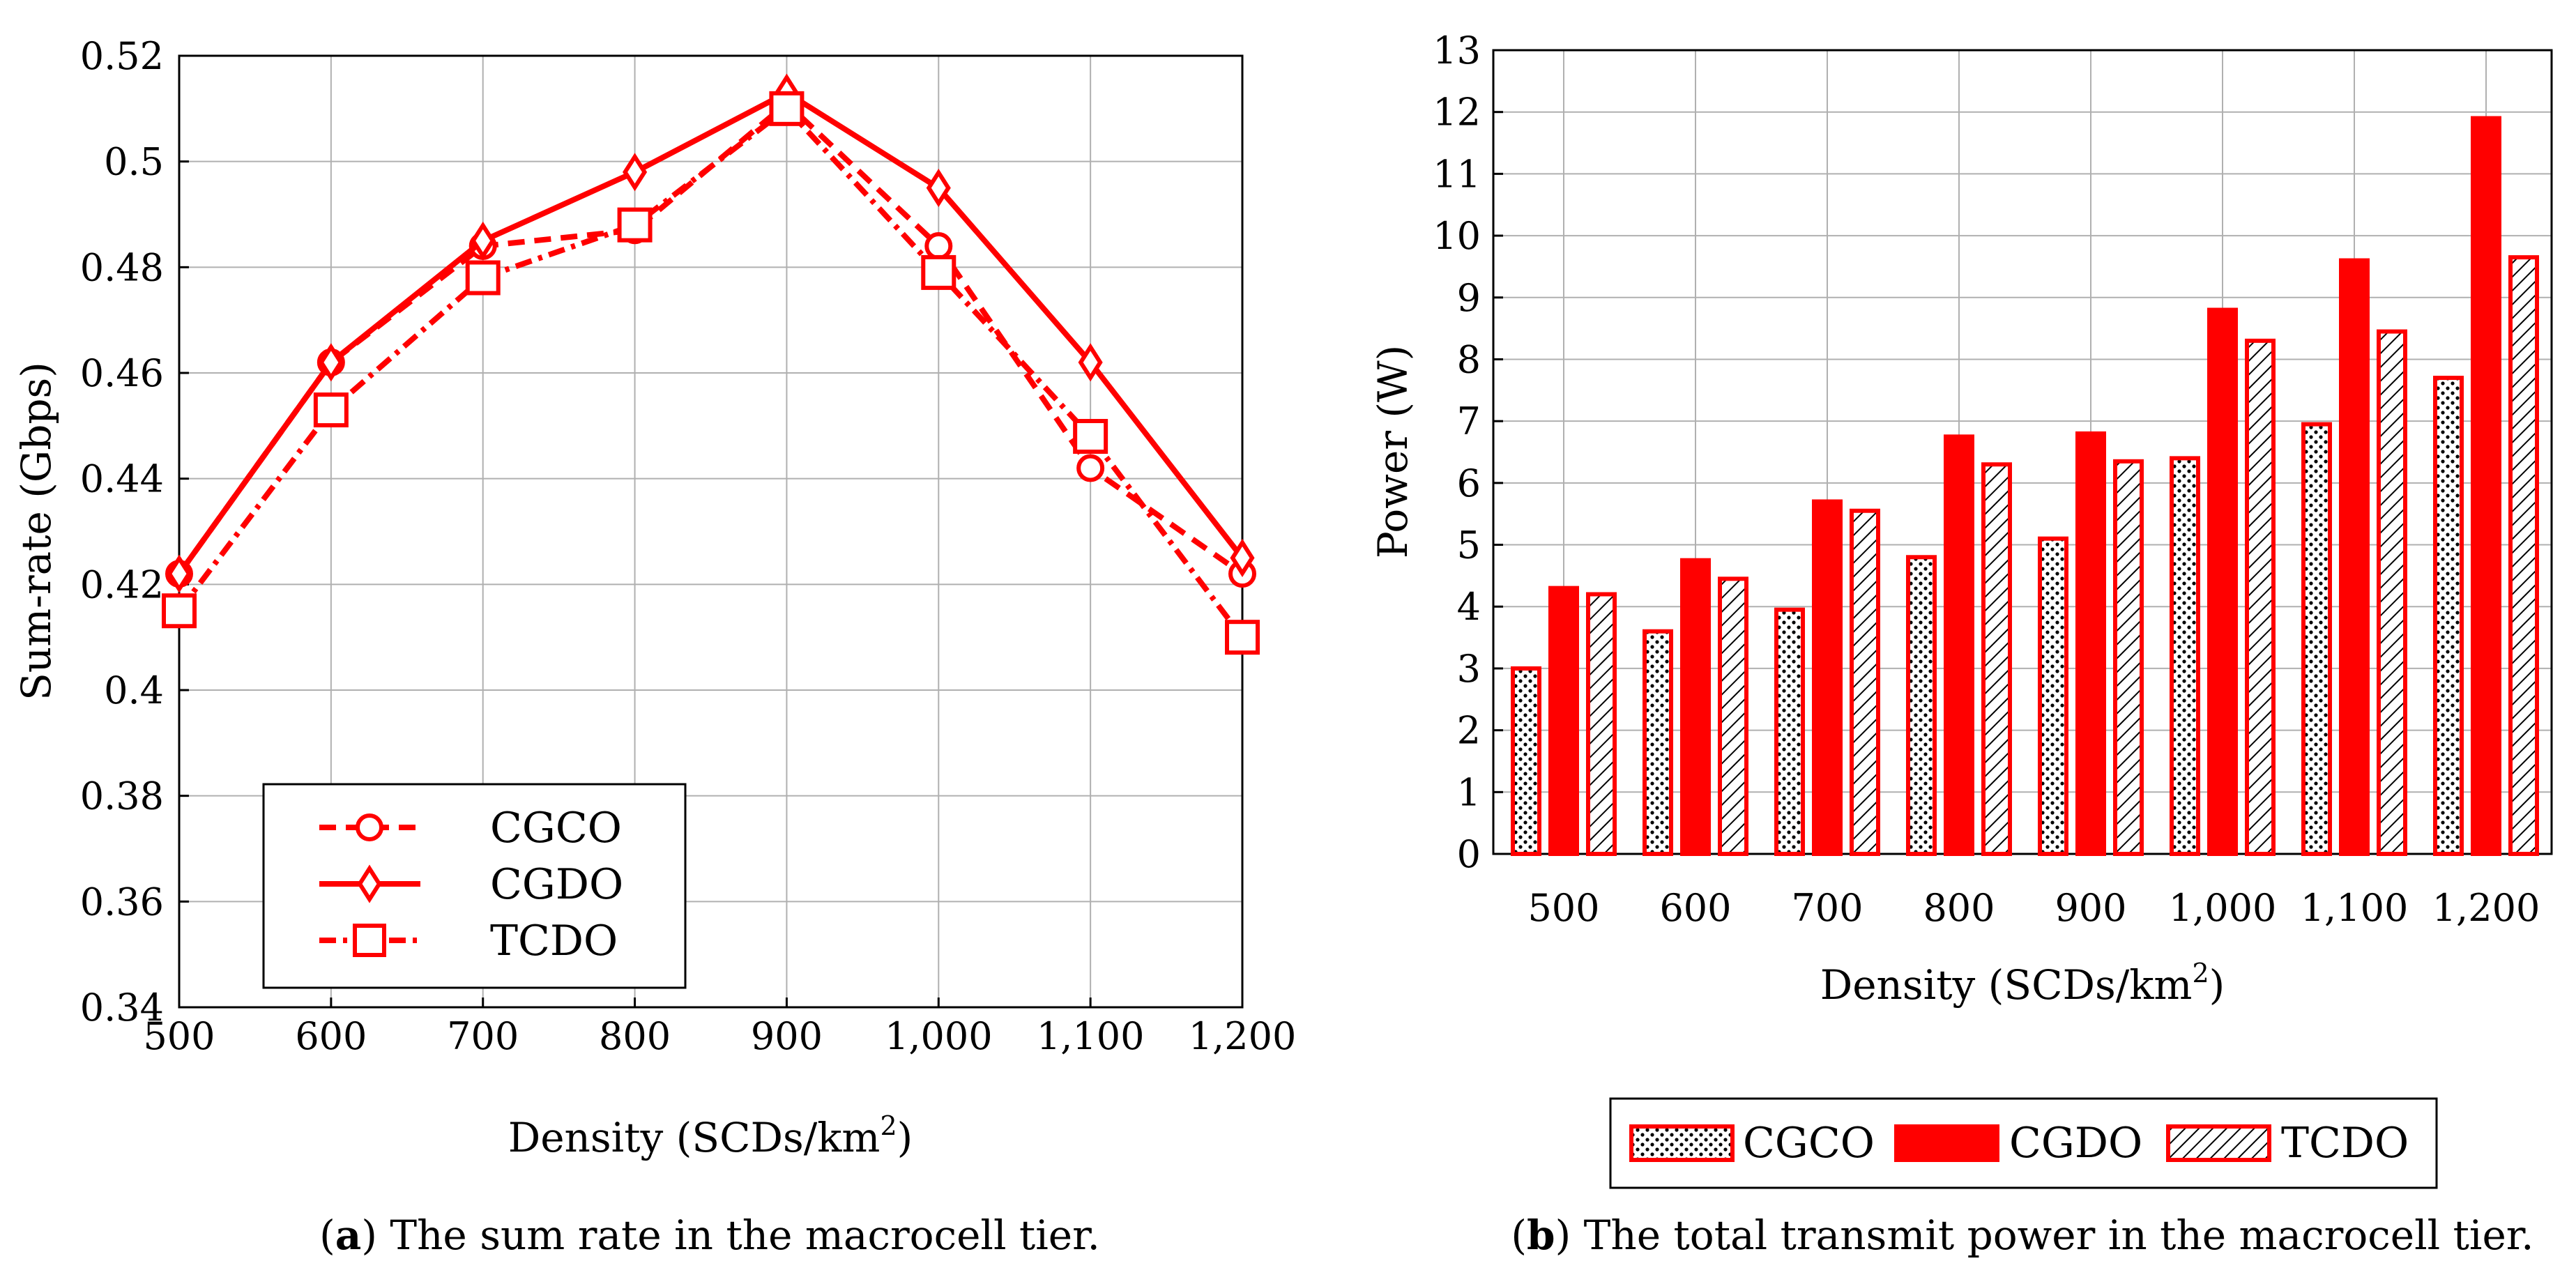 The width and height of the screenshot is (2576, 1284). What do you see at coordinates (1469, 421) in the screenshot?
I see `y-tick-label: 7` at bounding box center [1469, 421].